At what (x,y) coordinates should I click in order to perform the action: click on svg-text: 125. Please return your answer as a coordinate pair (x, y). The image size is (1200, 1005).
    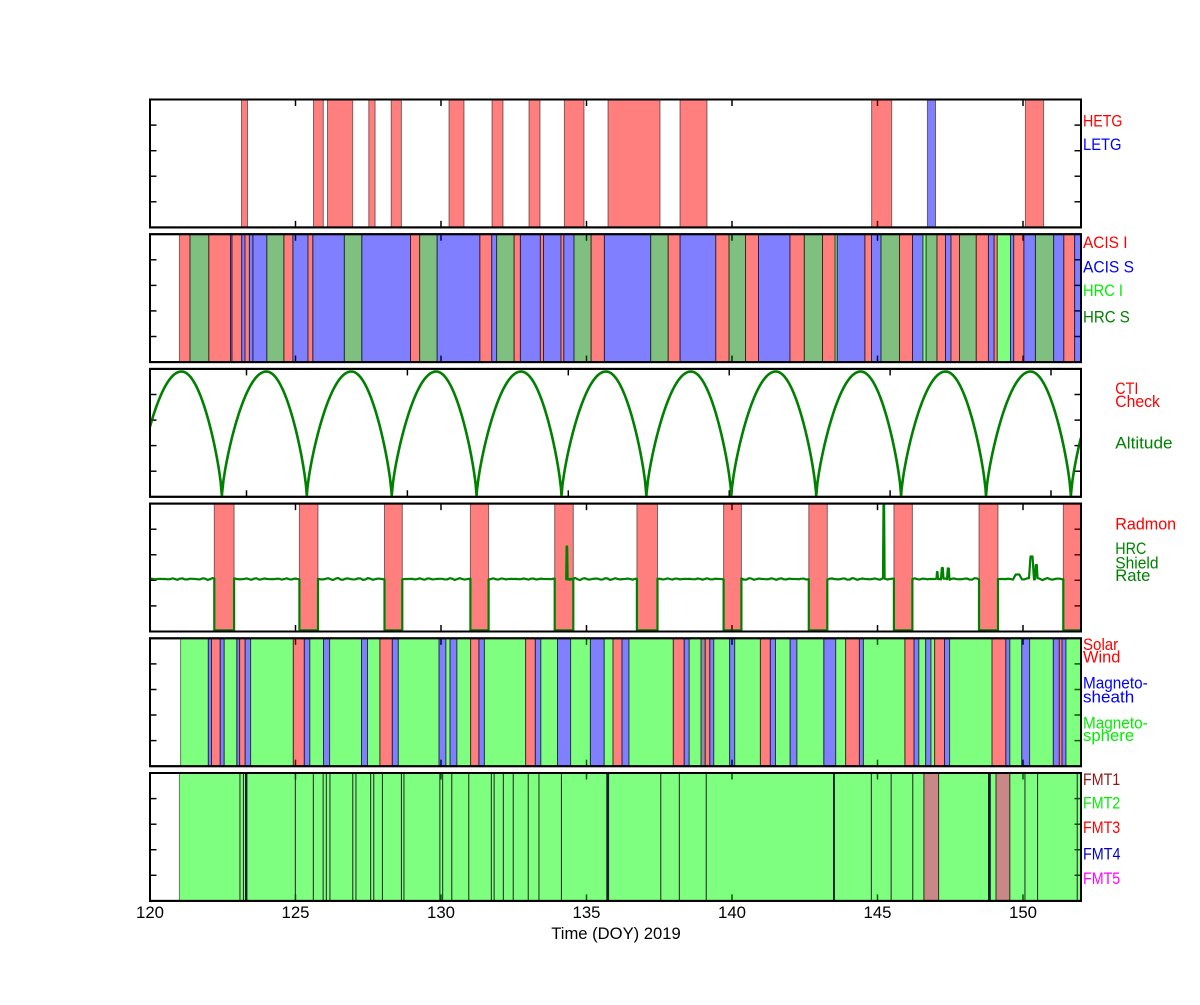
    Looking at the image, I should click on (296, 912).